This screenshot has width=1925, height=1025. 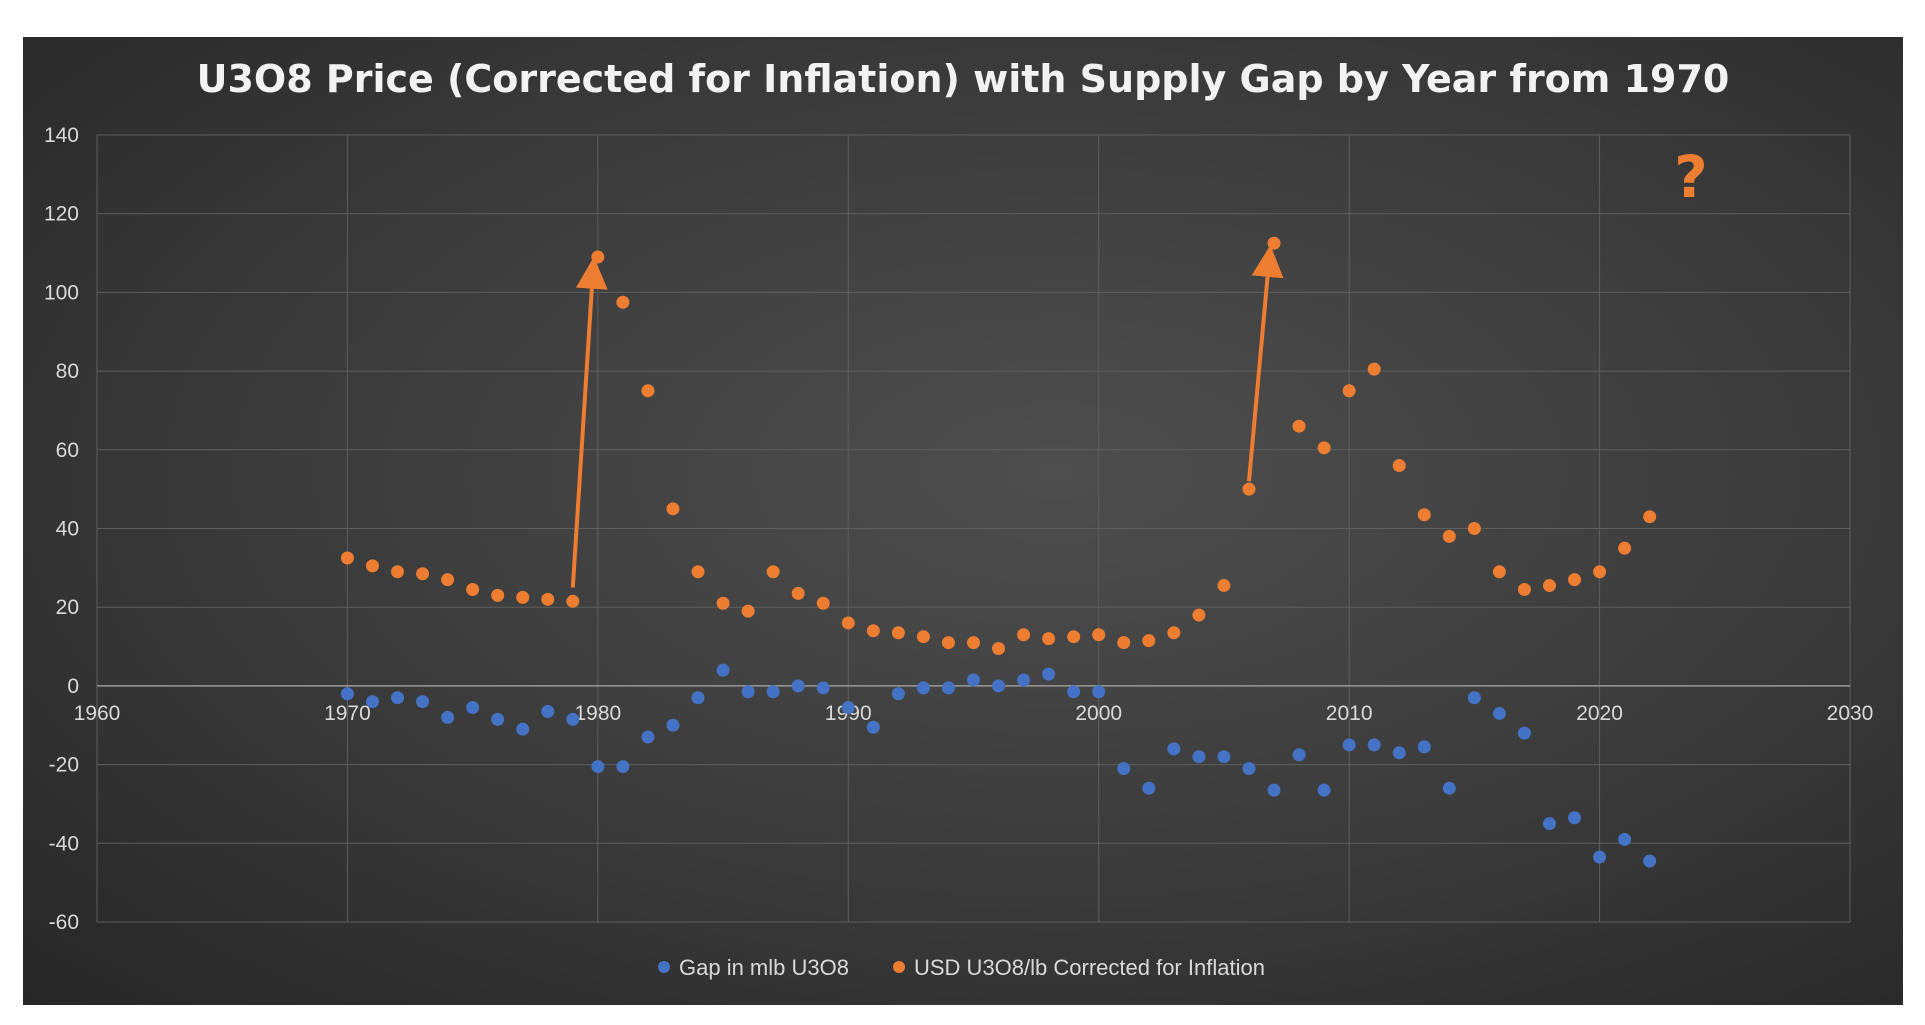 What do you see at coordinates (1098, 713) in the screenshot?
I see `x-tick-label: 2000` at bounding box center [1098, 713].